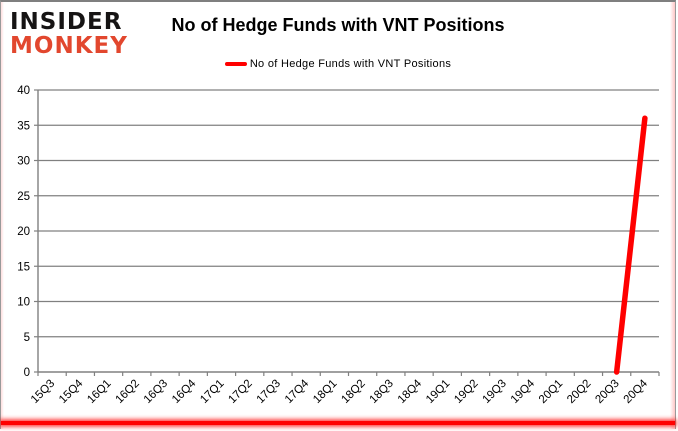 The height and width of the screenshot is (431, 678). I want to click on x-tick-label: 19Q4, so click(523, 391).